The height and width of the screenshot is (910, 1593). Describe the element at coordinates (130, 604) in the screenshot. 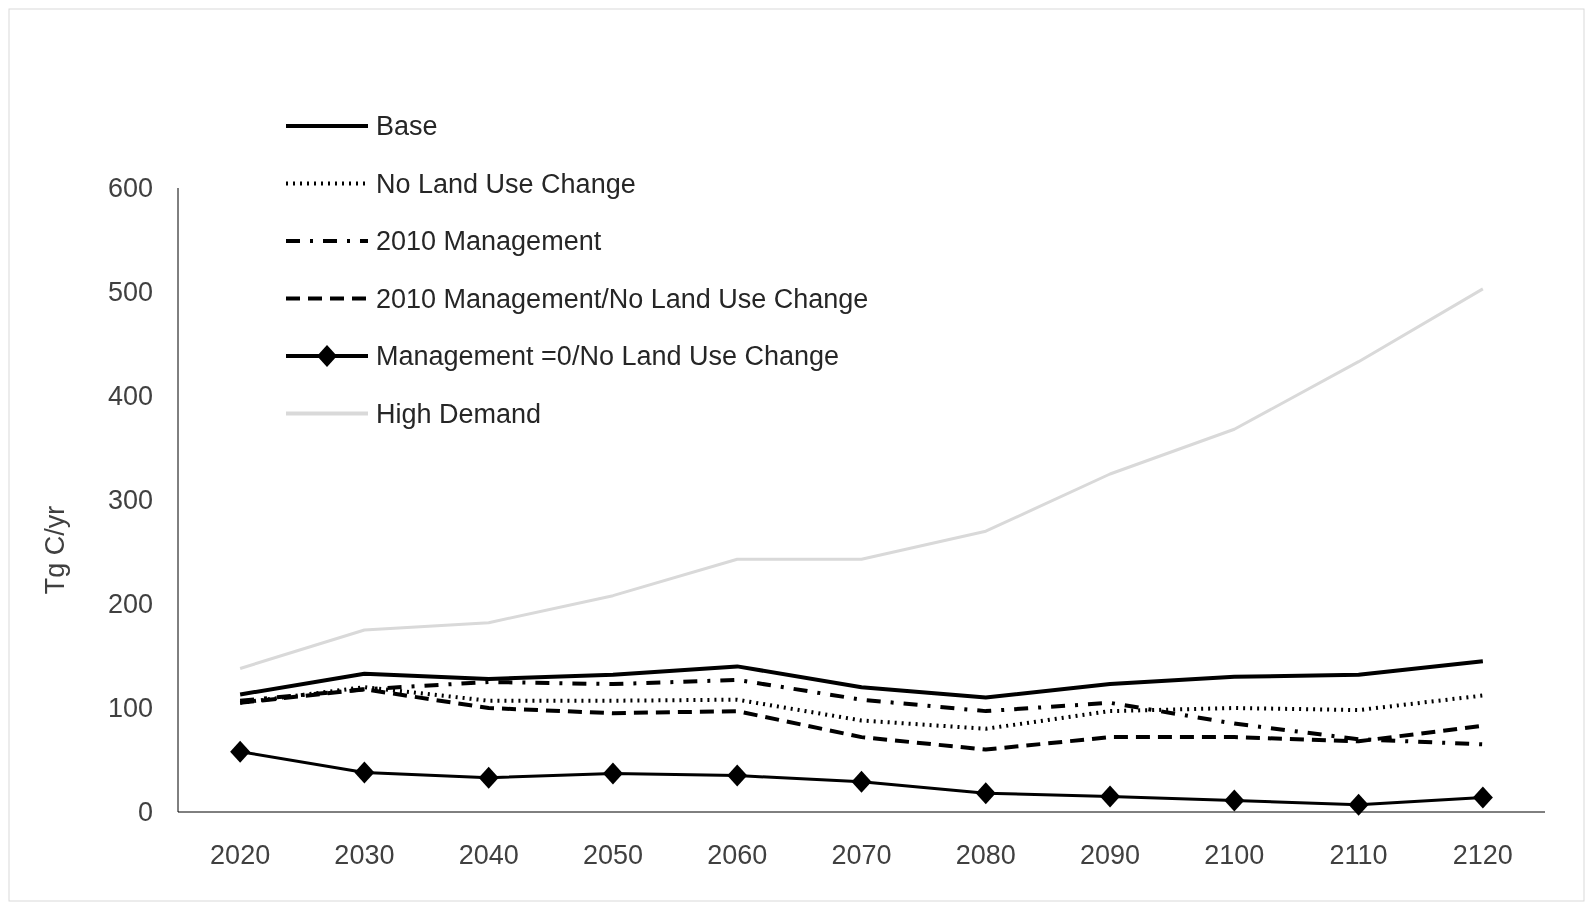

I see `y-tick-label: 200` at that location.